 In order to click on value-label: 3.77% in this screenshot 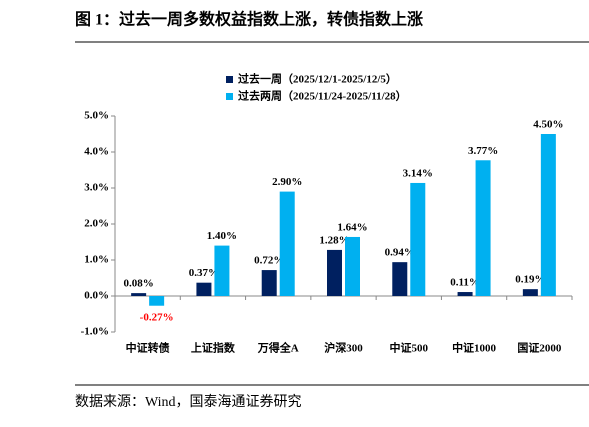, I will do `click(483, 151)`.